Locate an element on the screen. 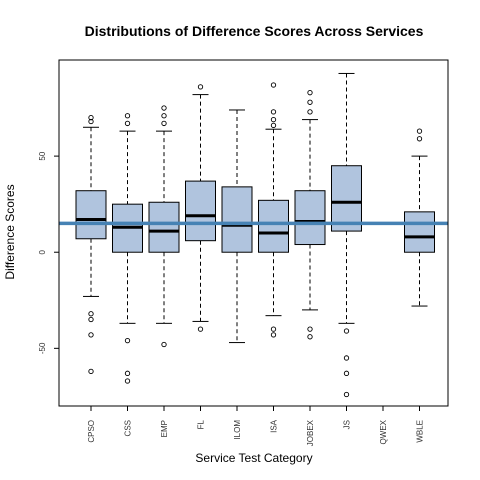 The height and width of the screenshot is (480, 480). box-group-ilom is located at coordinates (237, 226).